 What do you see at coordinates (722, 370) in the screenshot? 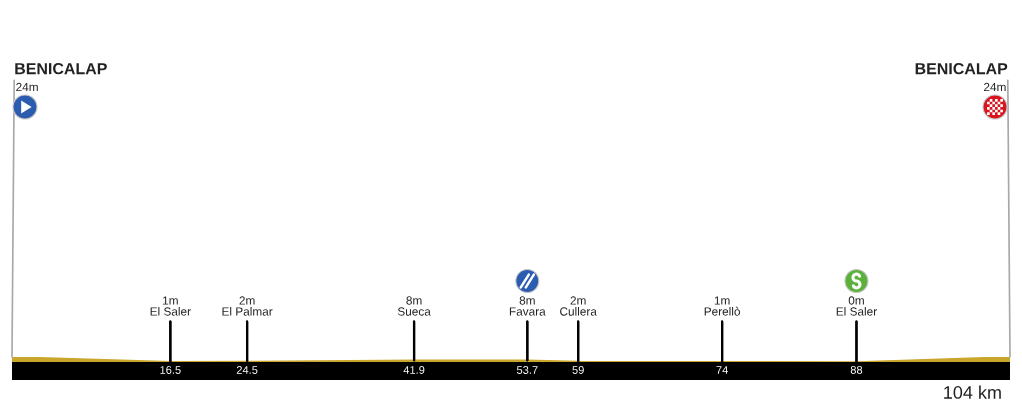
I see `x-tick-label: 74` at bounding box center [722, 370].